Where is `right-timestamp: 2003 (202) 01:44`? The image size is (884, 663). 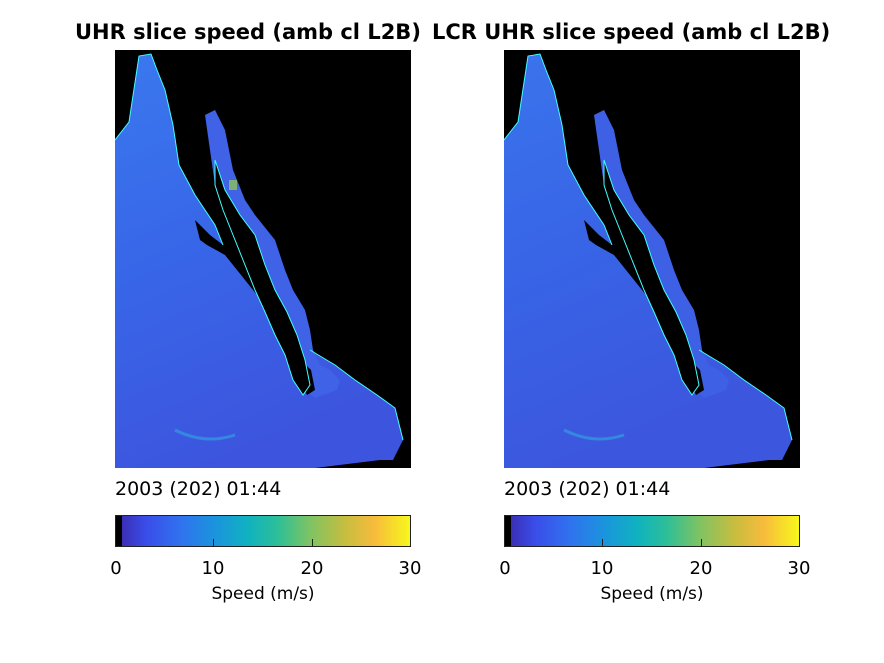
right-timestamp: 2003 (202) 01:44 is located at coordinates (587, 489).